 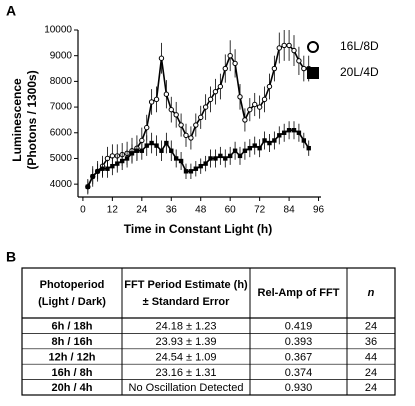 I want to click on table-header: ± Standard Error, so click(x=186, y=302).